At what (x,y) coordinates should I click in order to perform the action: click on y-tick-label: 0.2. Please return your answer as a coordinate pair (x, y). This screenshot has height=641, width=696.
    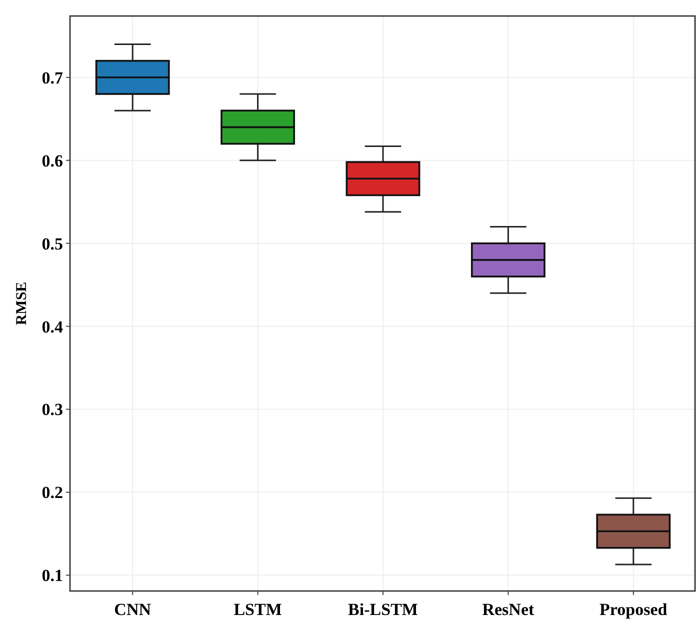
    Looking at the image, I should click on (52, 492).